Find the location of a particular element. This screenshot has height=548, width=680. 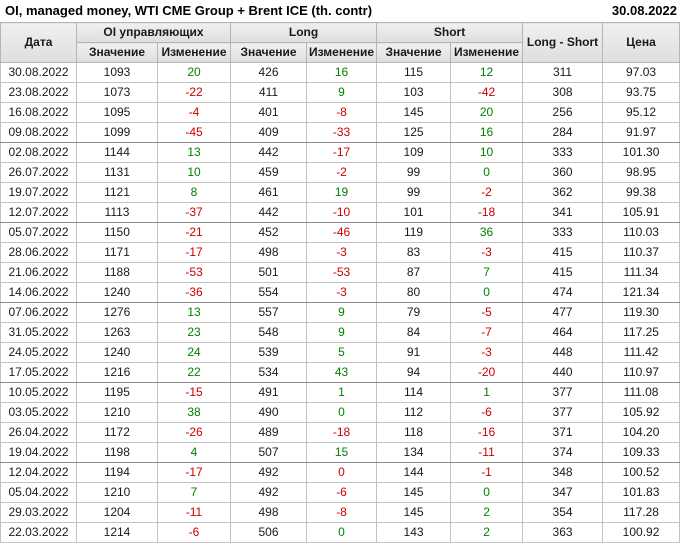

long-value-cell: 507 is located at coordinates (269, 452).